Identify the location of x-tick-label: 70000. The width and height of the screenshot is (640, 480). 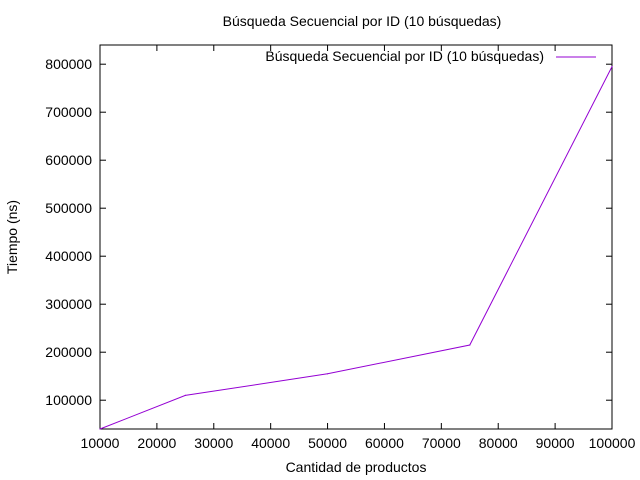
(441, 443).